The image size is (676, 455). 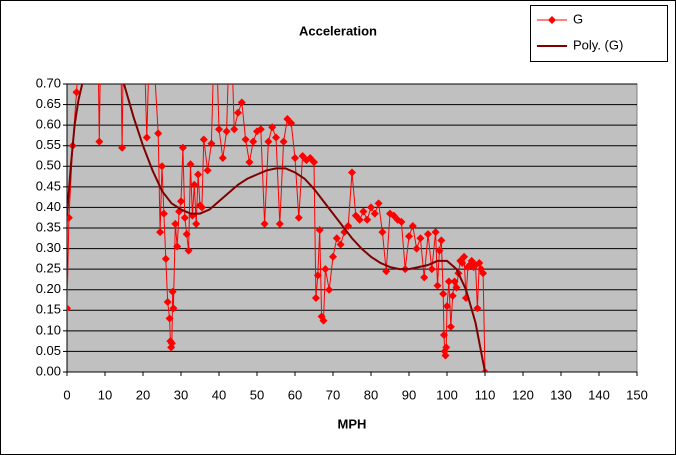 I want to click on y-tick-label: 0.10, so click(x=48, y=329).